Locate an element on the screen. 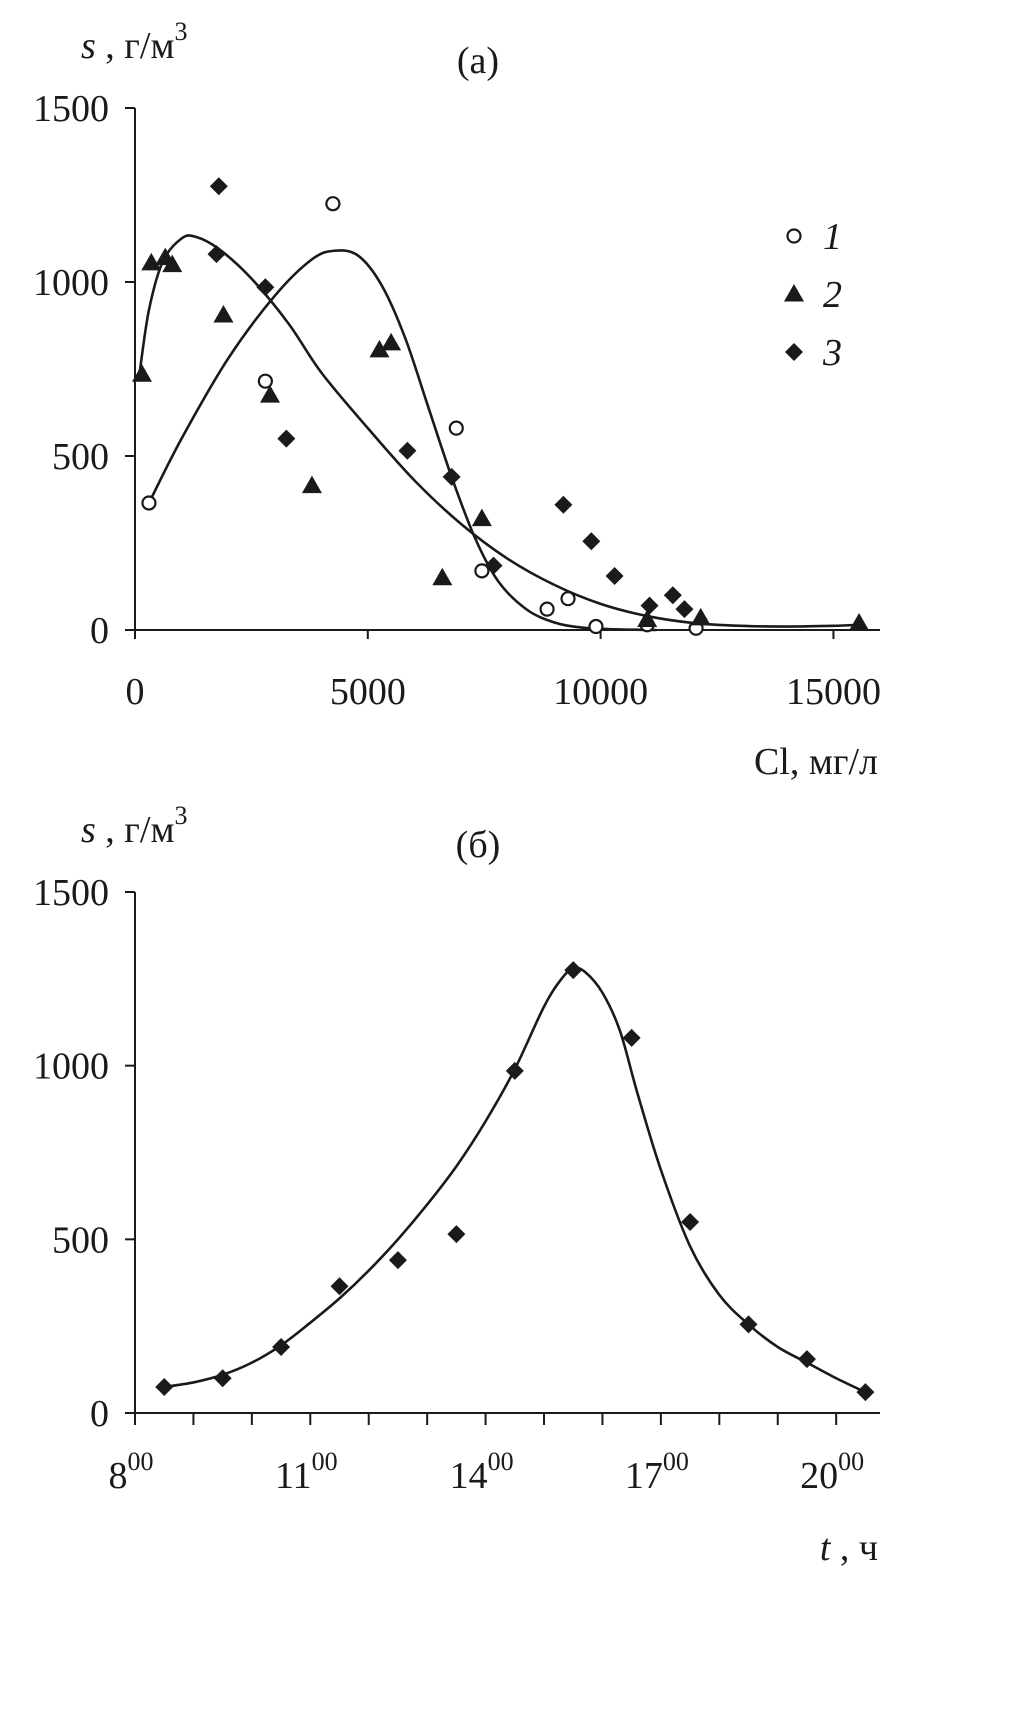  x-tick-label: 2000 is located at coordinates (832, 1472).